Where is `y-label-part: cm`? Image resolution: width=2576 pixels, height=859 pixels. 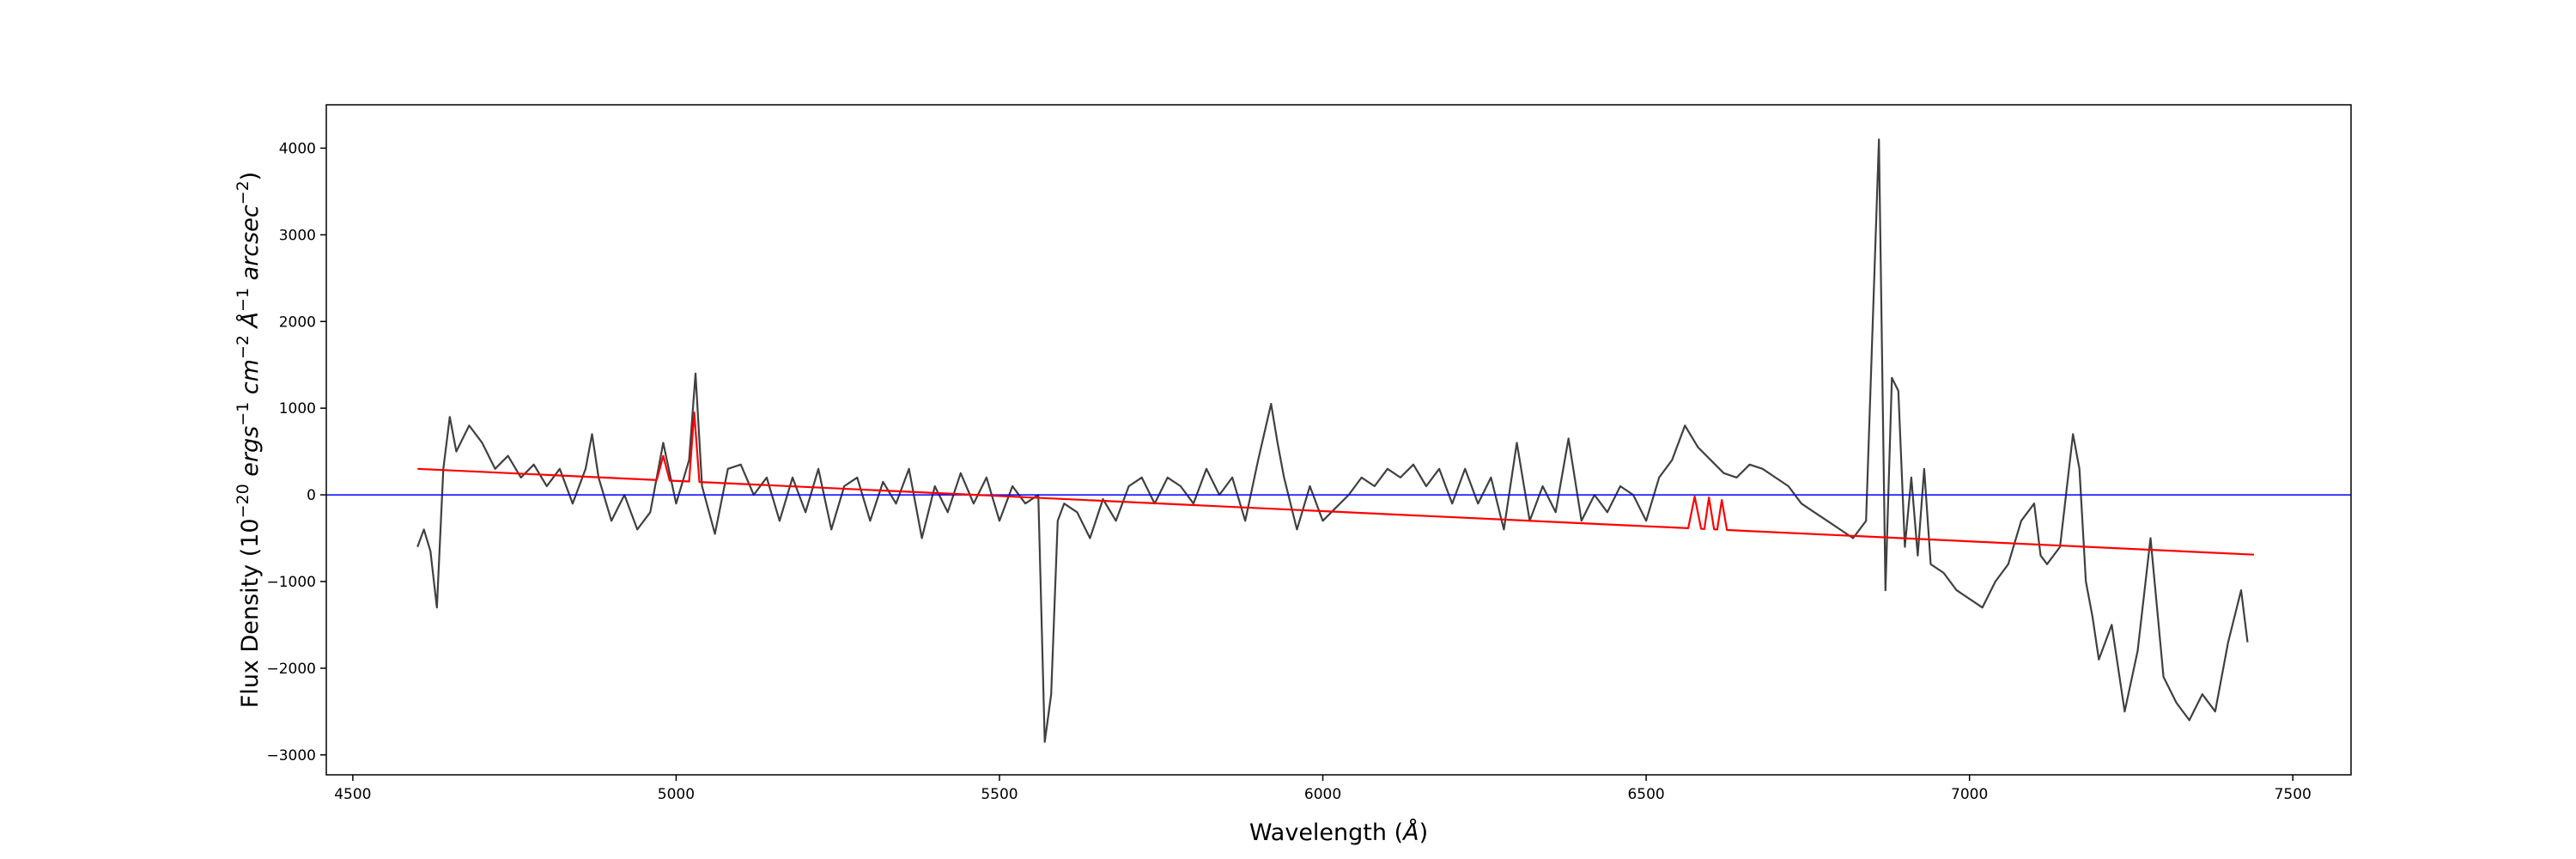 y-label-part: cm is located at coordinates (251, 380).